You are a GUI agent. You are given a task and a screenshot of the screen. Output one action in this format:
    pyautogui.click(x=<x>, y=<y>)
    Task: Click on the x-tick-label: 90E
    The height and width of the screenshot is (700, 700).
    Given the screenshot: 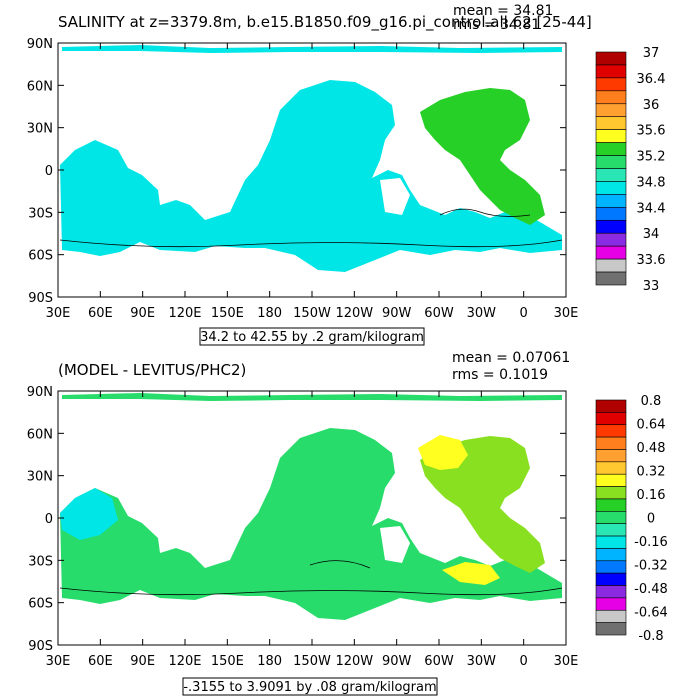 What is the action you would take?
    pyautogui.click(x=142, y=313)
    